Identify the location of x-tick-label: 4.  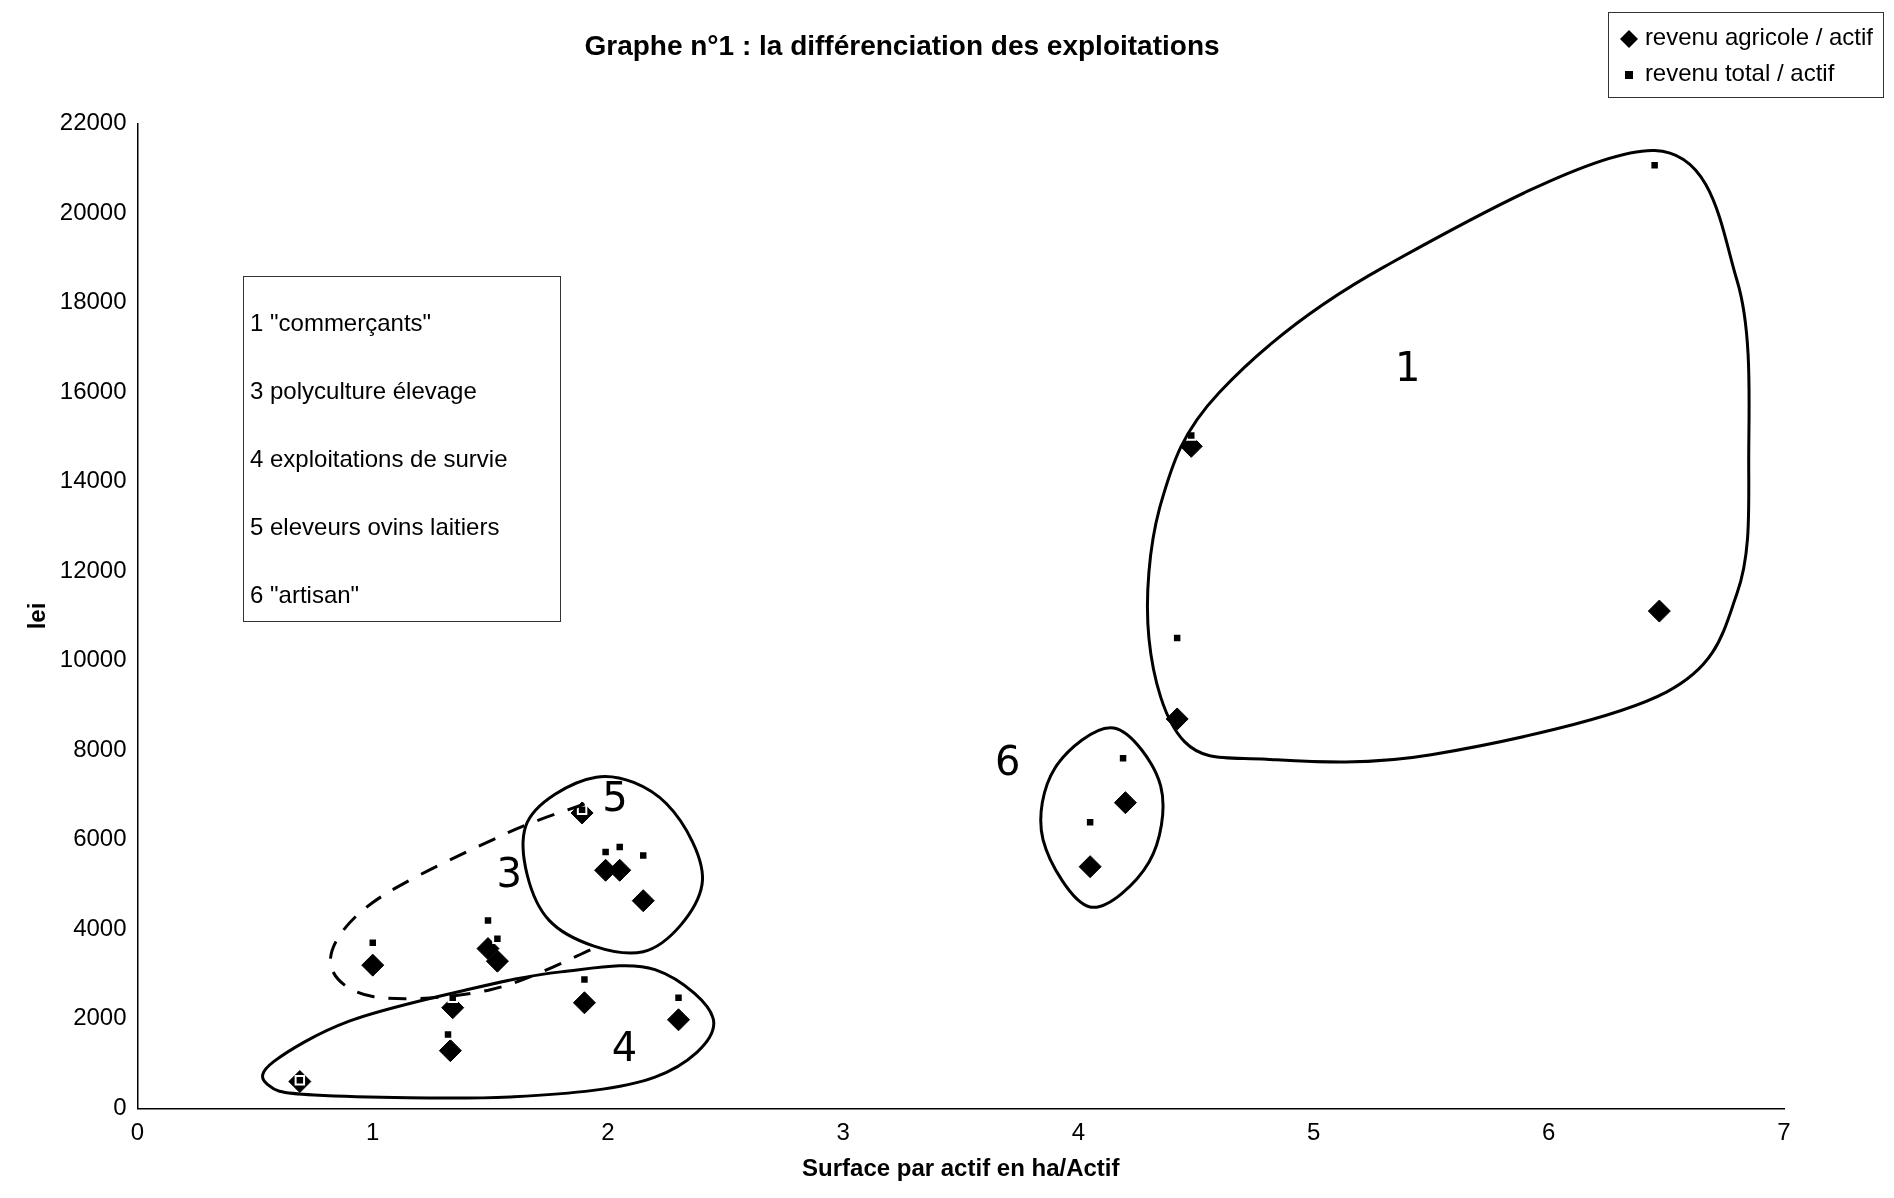
(1078, 1132).